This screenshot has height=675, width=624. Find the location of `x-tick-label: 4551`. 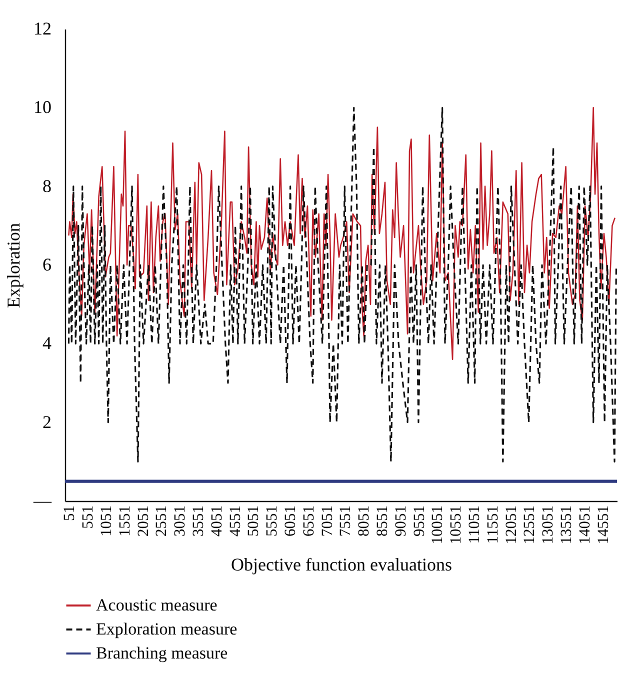

x-tick-label: 4551 is located at coordinates (235, 521).